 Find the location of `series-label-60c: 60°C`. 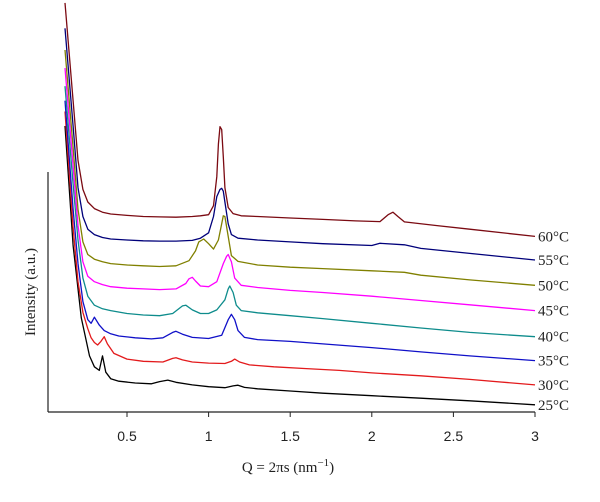

series-label-60c: 60°C is located at coordinates (553, 237).